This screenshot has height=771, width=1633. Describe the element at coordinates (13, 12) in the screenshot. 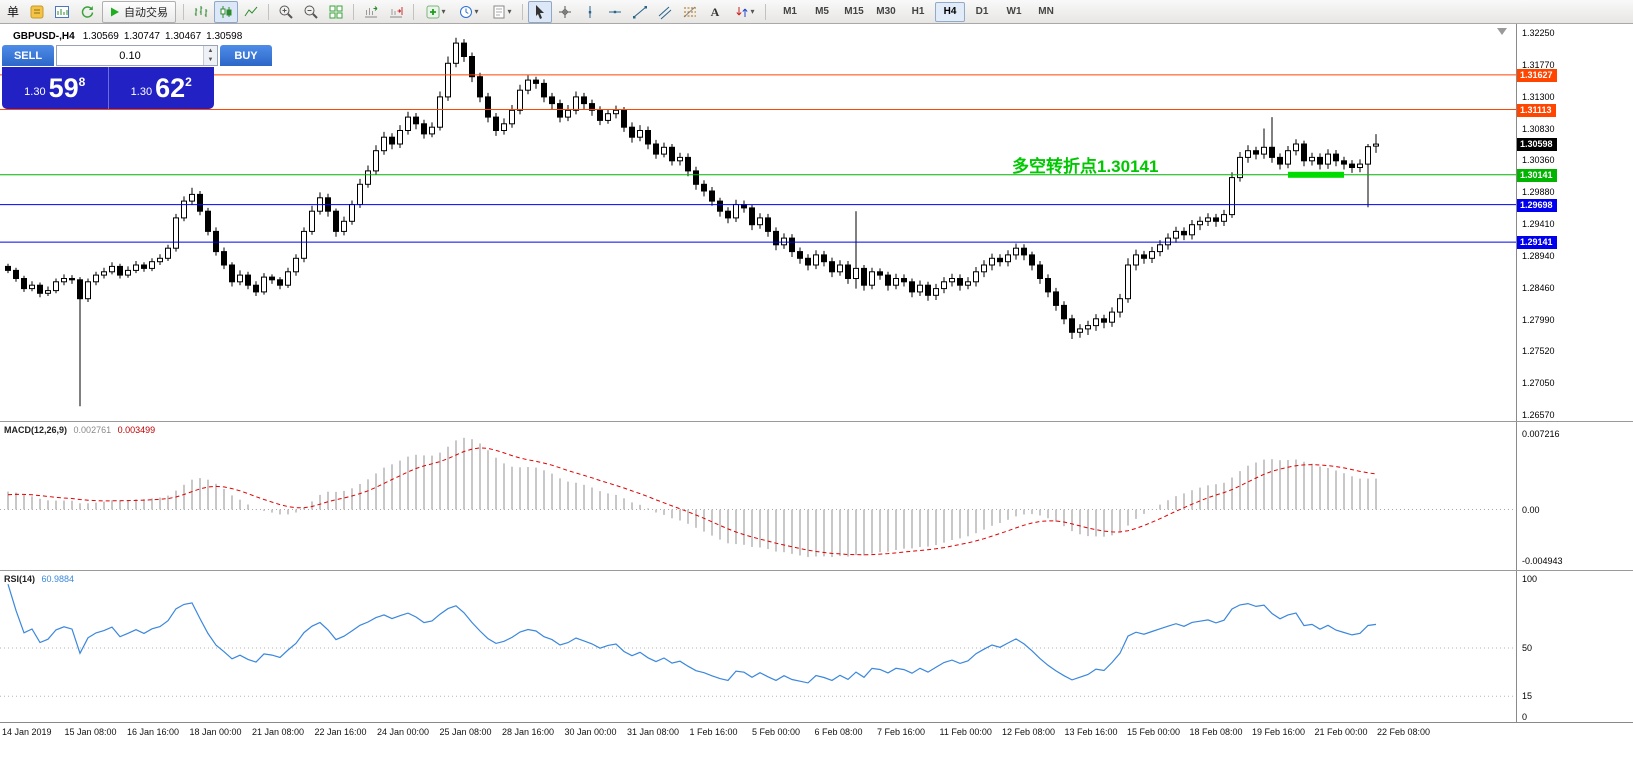

I see `menu-label: 单` at that location.